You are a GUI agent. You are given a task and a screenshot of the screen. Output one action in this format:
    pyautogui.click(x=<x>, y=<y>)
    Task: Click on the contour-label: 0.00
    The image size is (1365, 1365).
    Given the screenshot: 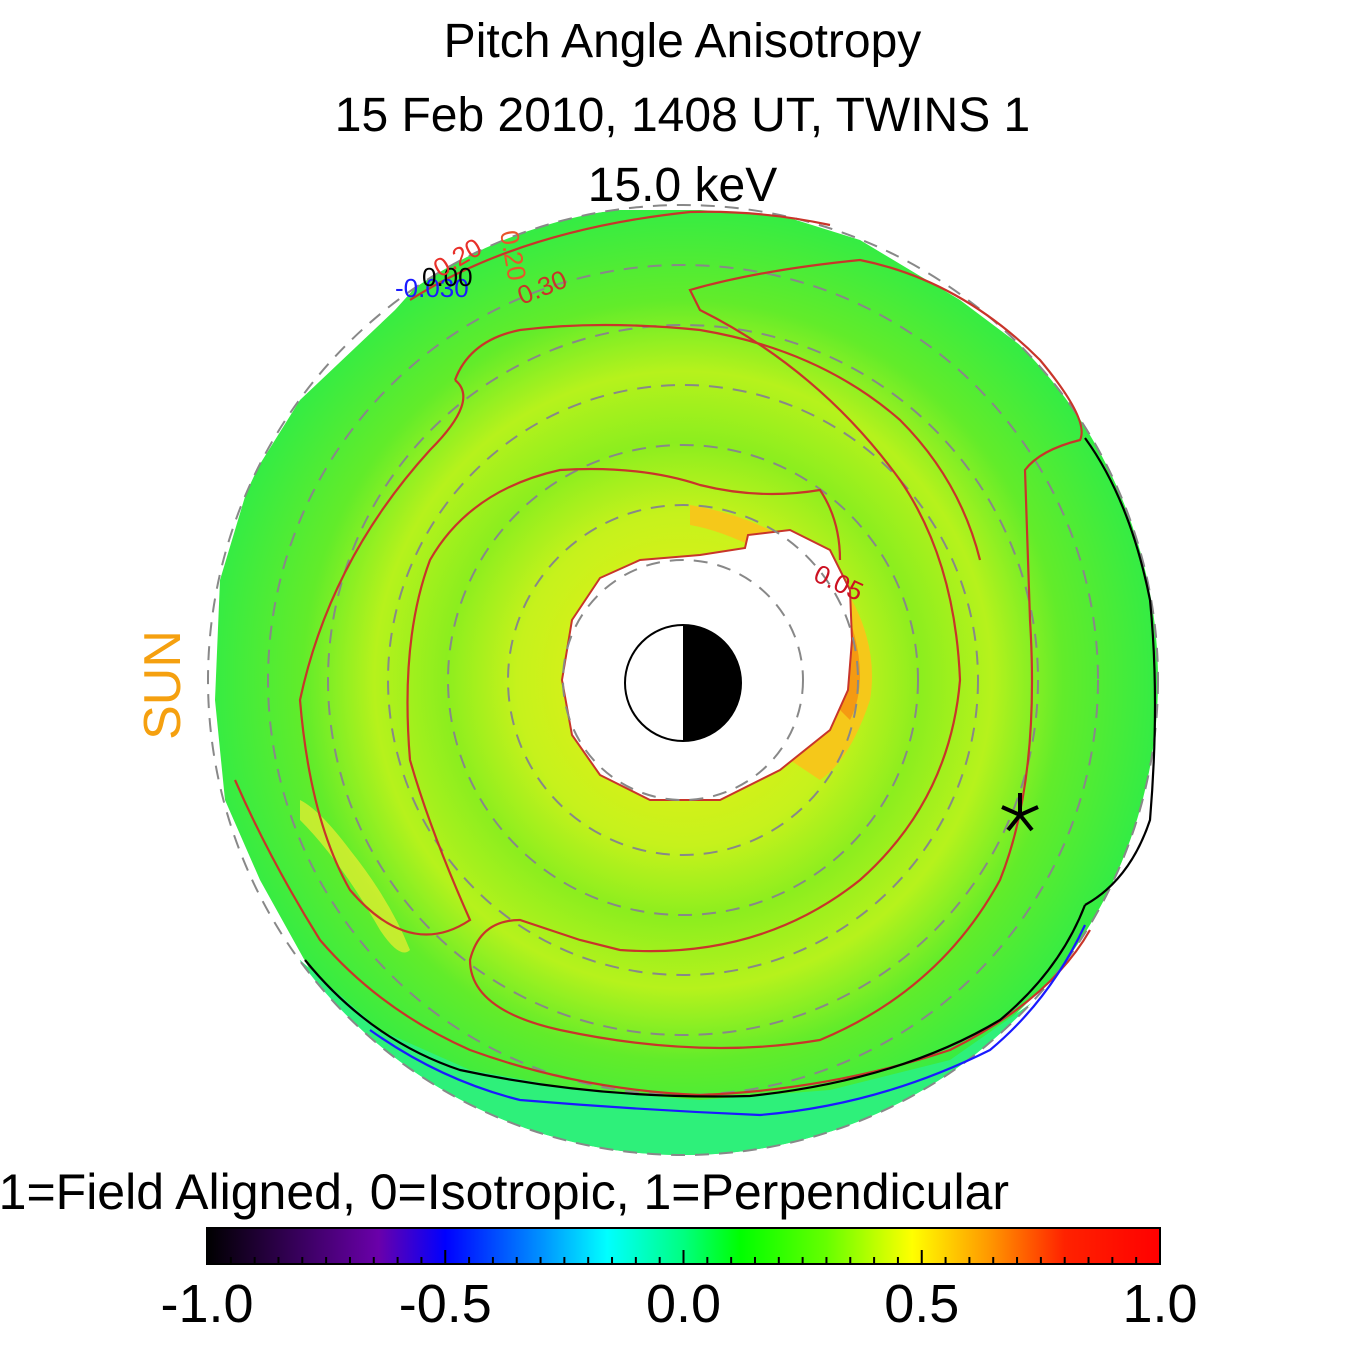 What is the action you would take?
    pyautogui.click(x=447, y=277)
    